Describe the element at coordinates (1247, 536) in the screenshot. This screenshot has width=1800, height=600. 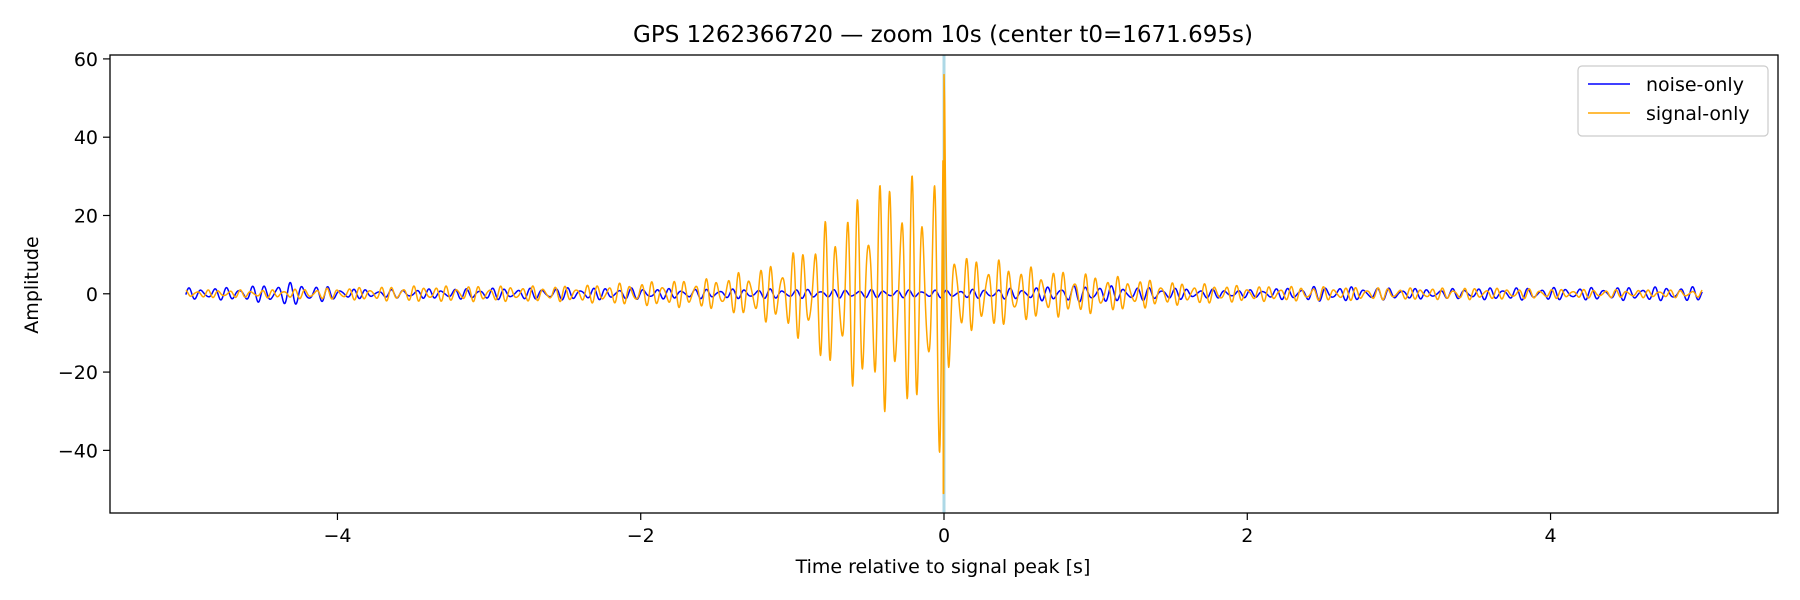
I see `x-tick-label: 2` at that location.